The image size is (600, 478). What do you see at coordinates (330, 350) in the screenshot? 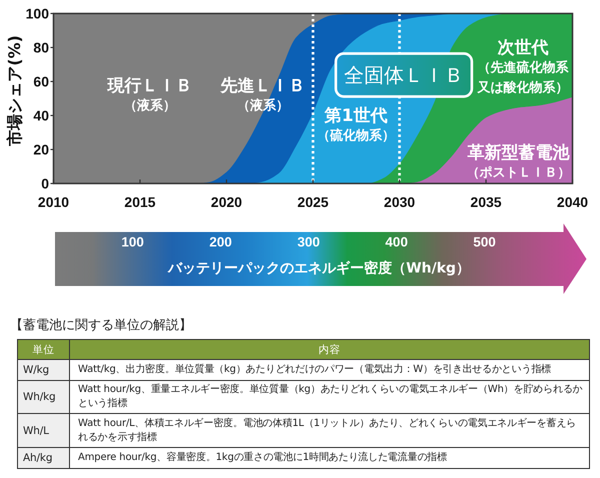
I see `category-label: 内容` at bounding box center [330, 350].